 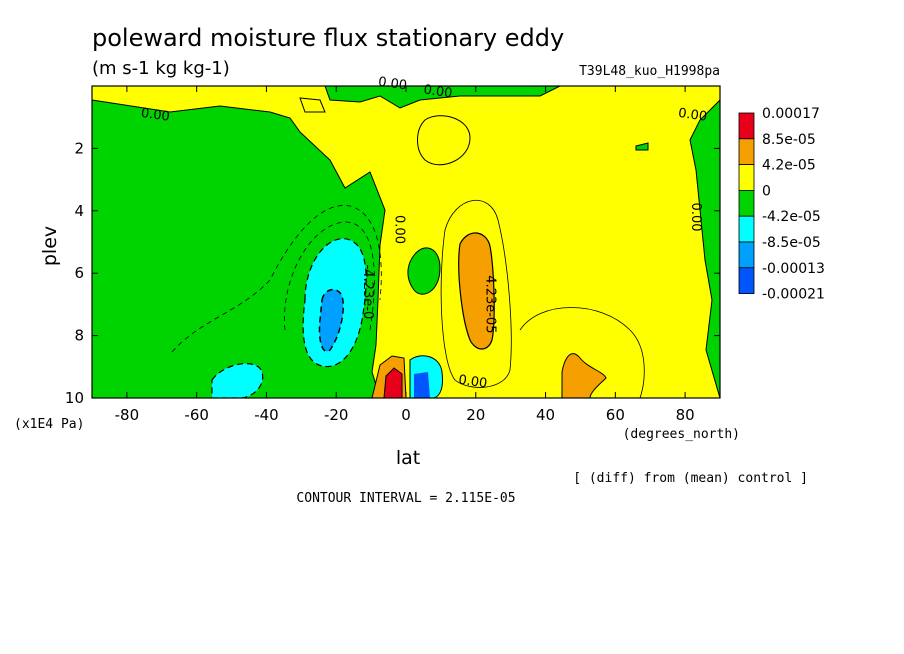 What do you see at coordinates (766, 191) in the screenshot?
I see `legend-label: 0` at bounding box center [766, 191].